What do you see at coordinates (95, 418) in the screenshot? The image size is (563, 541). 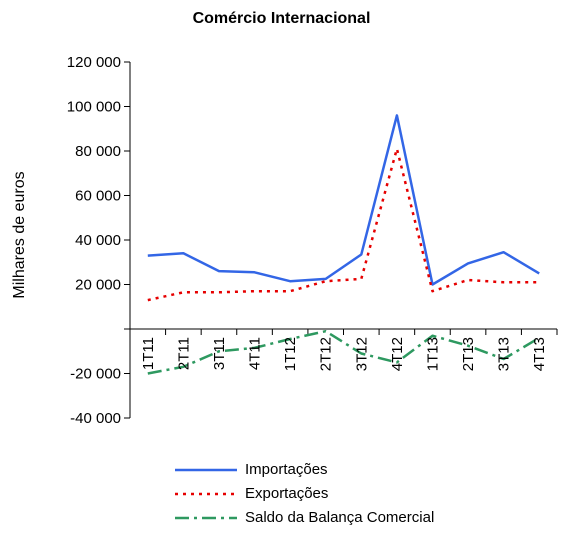 I see `y-tick-label: -40 000` at bounding box center [95, 418].